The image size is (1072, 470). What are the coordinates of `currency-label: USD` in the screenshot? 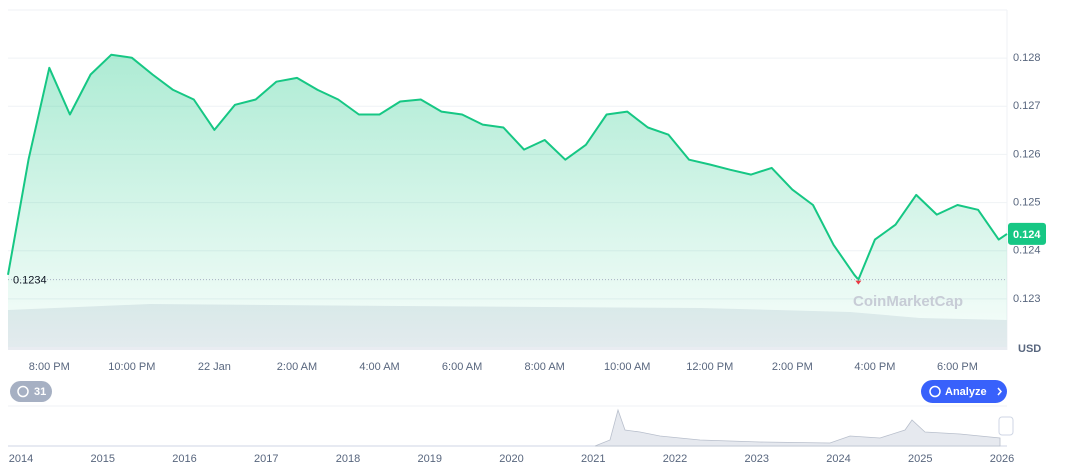 It's located at (1029, 349).